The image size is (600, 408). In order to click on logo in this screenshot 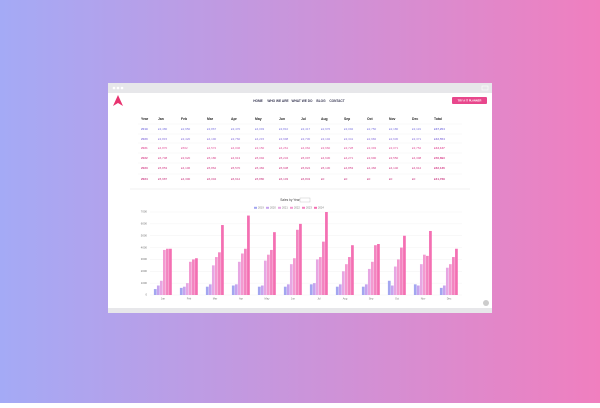, I will do `click(118, 100)`.